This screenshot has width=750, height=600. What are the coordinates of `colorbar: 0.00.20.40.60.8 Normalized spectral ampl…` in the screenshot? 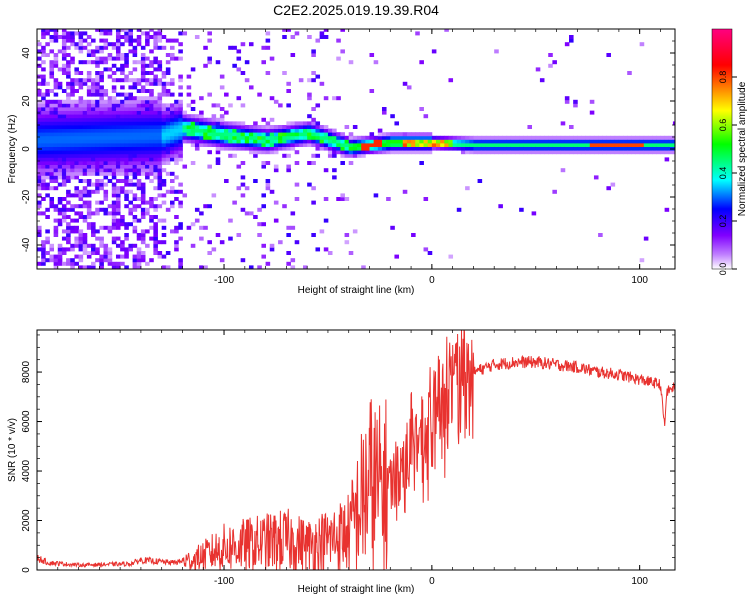 It's located at (729, 152).